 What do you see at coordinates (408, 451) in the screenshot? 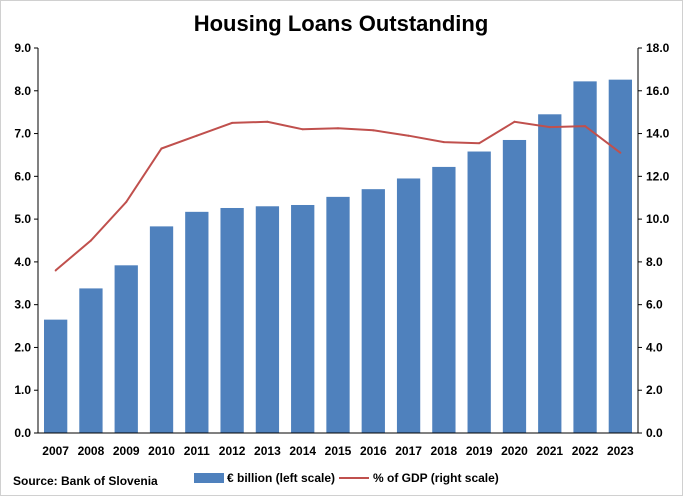
I see `x-tick-label: 2017` at bounding box center [408, 451].